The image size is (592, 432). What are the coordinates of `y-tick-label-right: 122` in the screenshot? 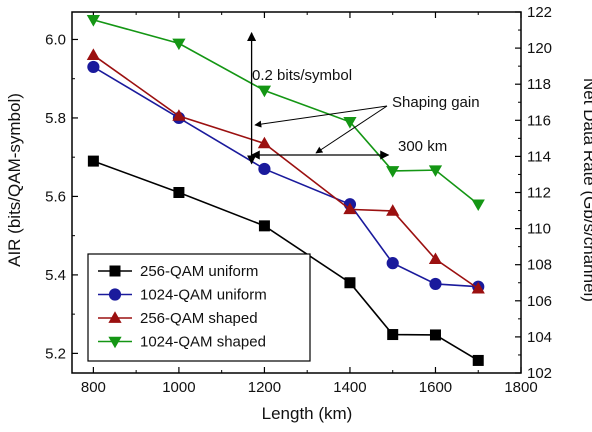 It's located at (539, 12).